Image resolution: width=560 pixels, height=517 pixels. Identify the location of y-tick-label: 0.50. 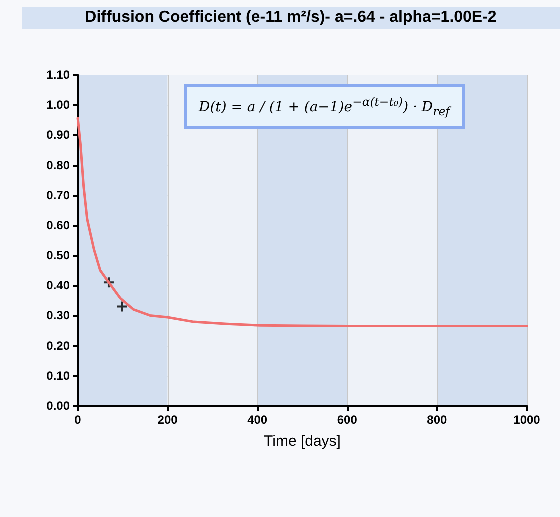
(58, 255).